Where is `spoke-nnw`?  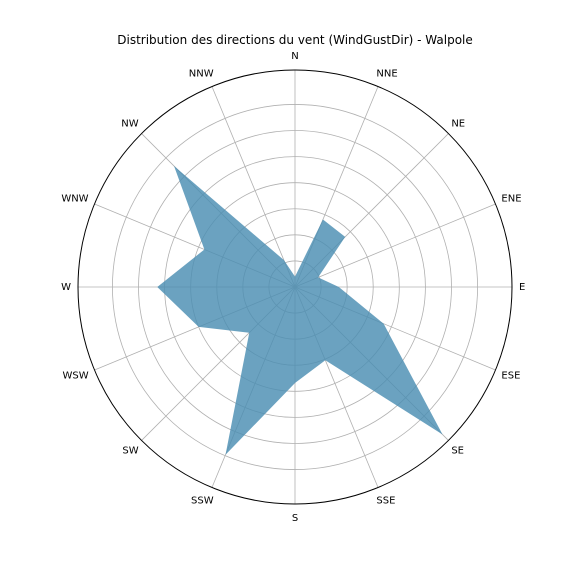
spoke-nnw is located at coordinates (253, 187).